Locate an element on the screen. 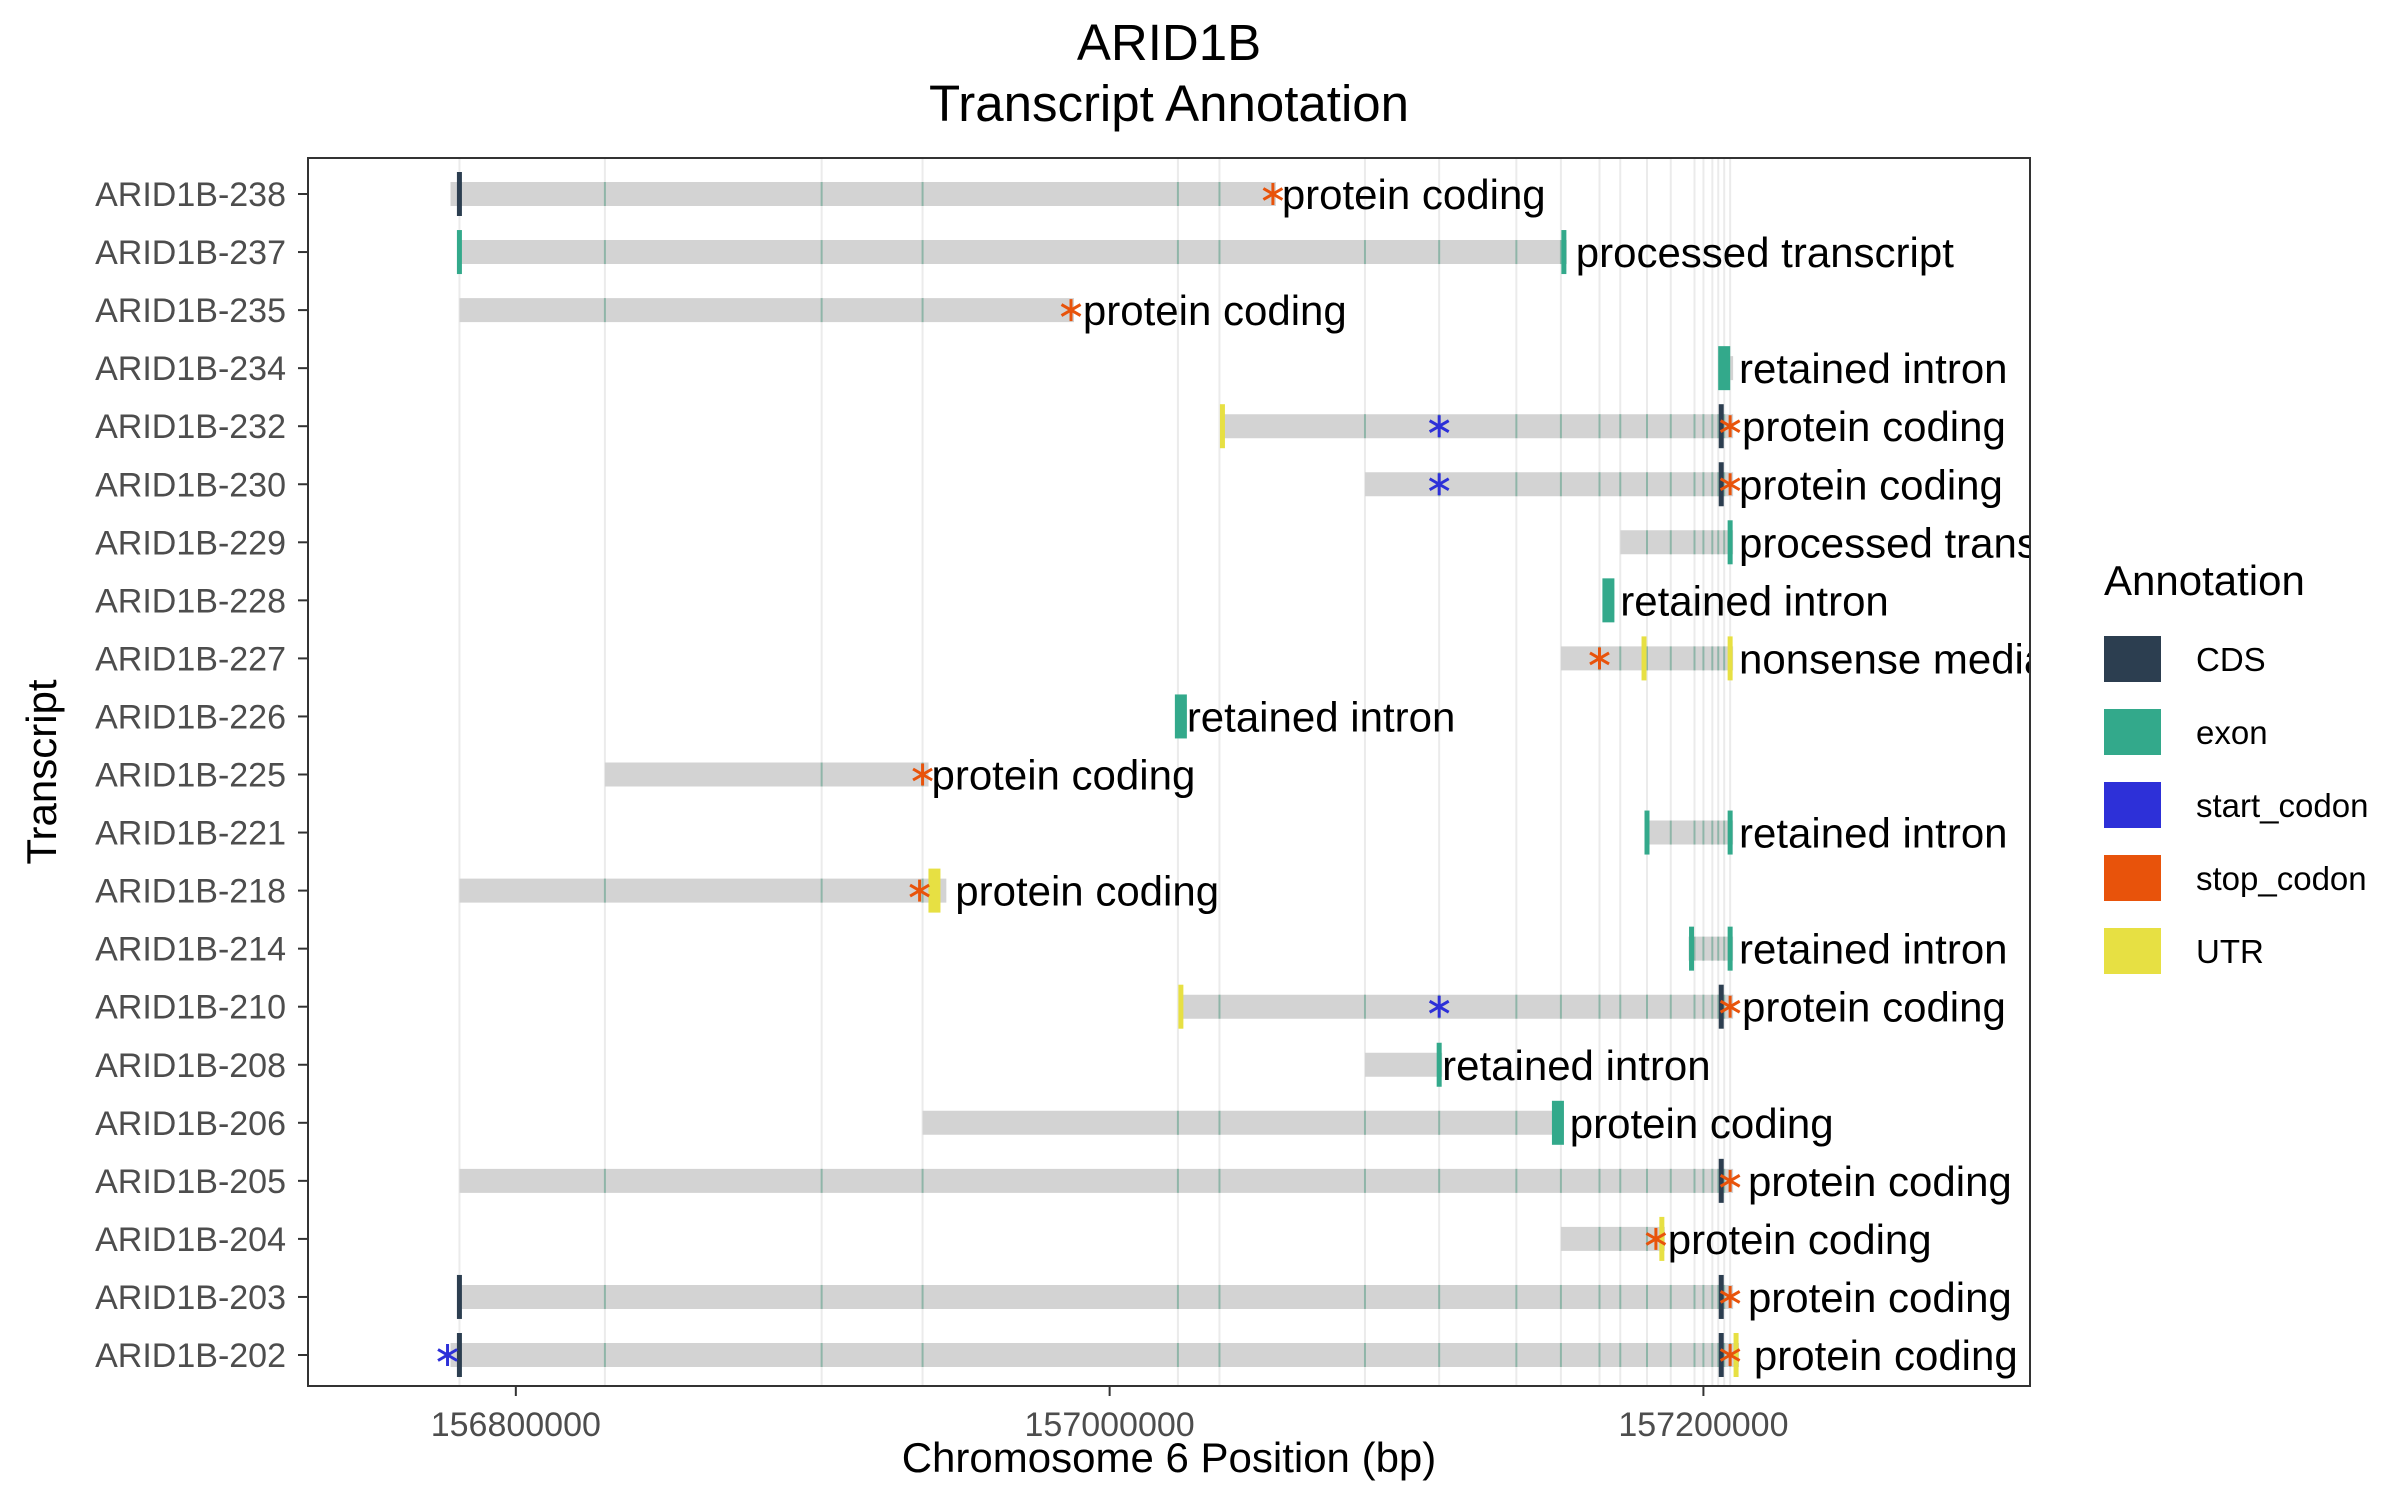 The width and height of the screenshot is (2400, 1500). y-tick-label: ARID1B-204 is located at coordinates (190, 1240).